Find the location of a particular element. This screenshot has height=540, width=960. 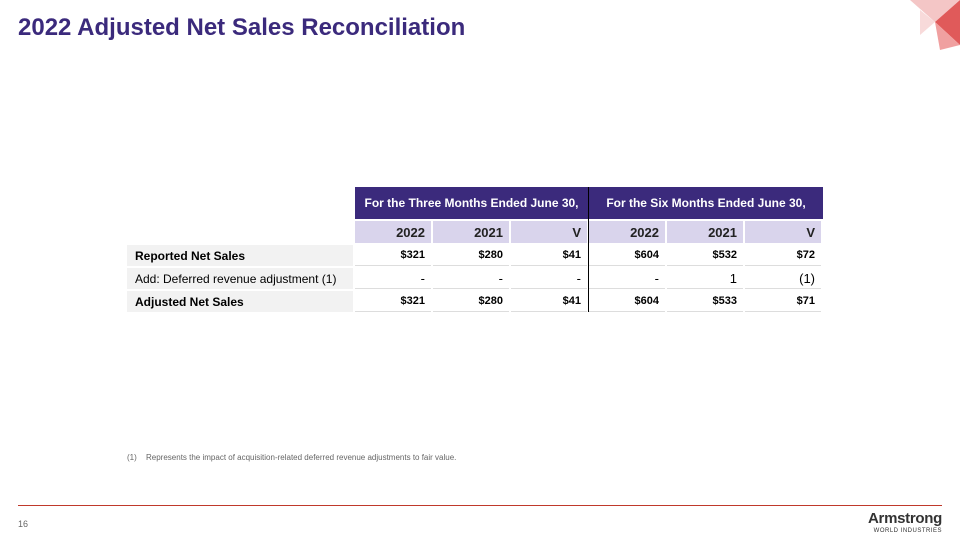

title: 2022 Adjusted Net Sales Reconciliation is located at coordinates (242, 27).